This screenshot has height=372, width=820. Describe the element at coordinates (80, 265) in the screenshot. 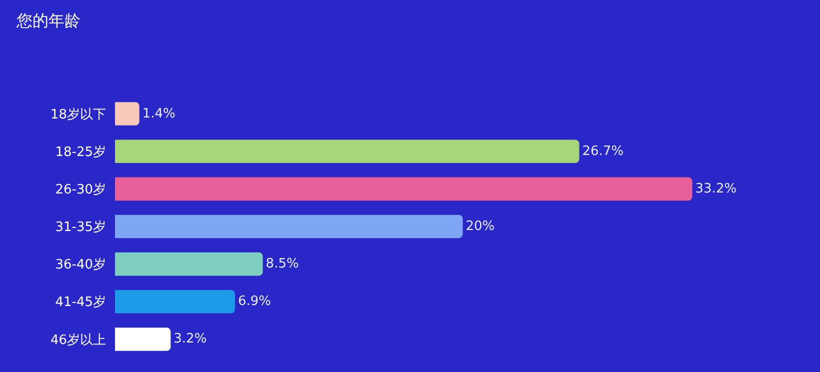

I see `y-tick-label: 36-40岁` at that location.